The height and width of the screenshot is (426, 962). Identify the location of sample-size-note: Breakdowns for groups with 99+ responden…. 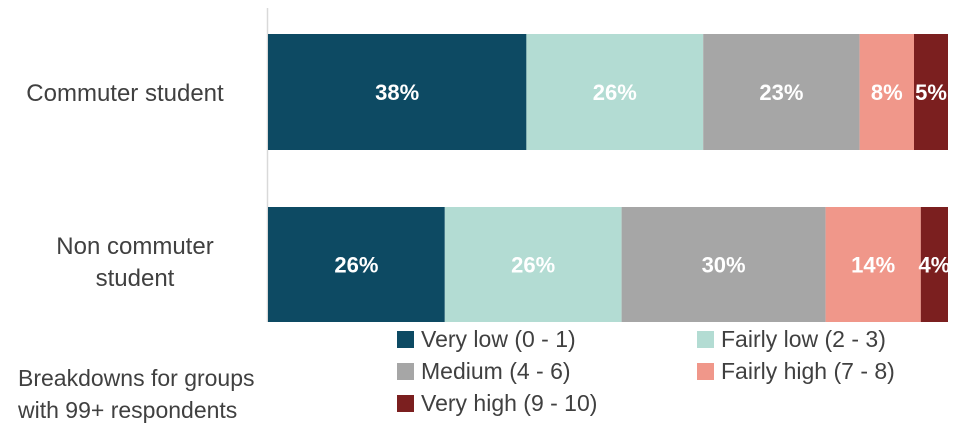
(136, 394).